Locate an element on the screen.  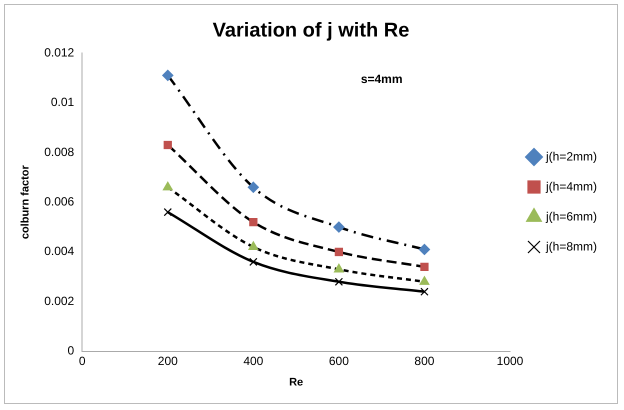
x-tick-label: 600 is located at coordinates (339, 361).